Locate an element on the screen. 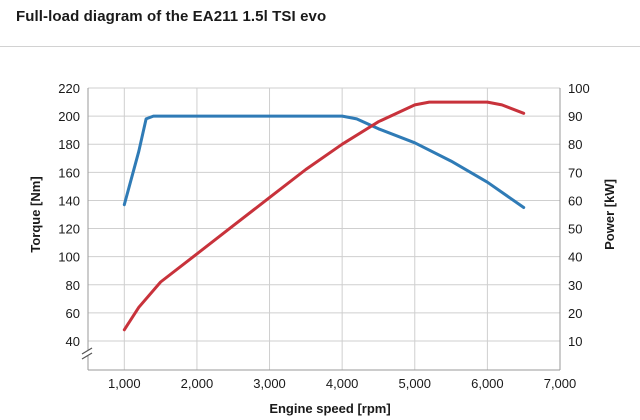 The height and width of the screenshot is (420, 640). y-right-tick-label: 100 is located at coordinates (579, 88).